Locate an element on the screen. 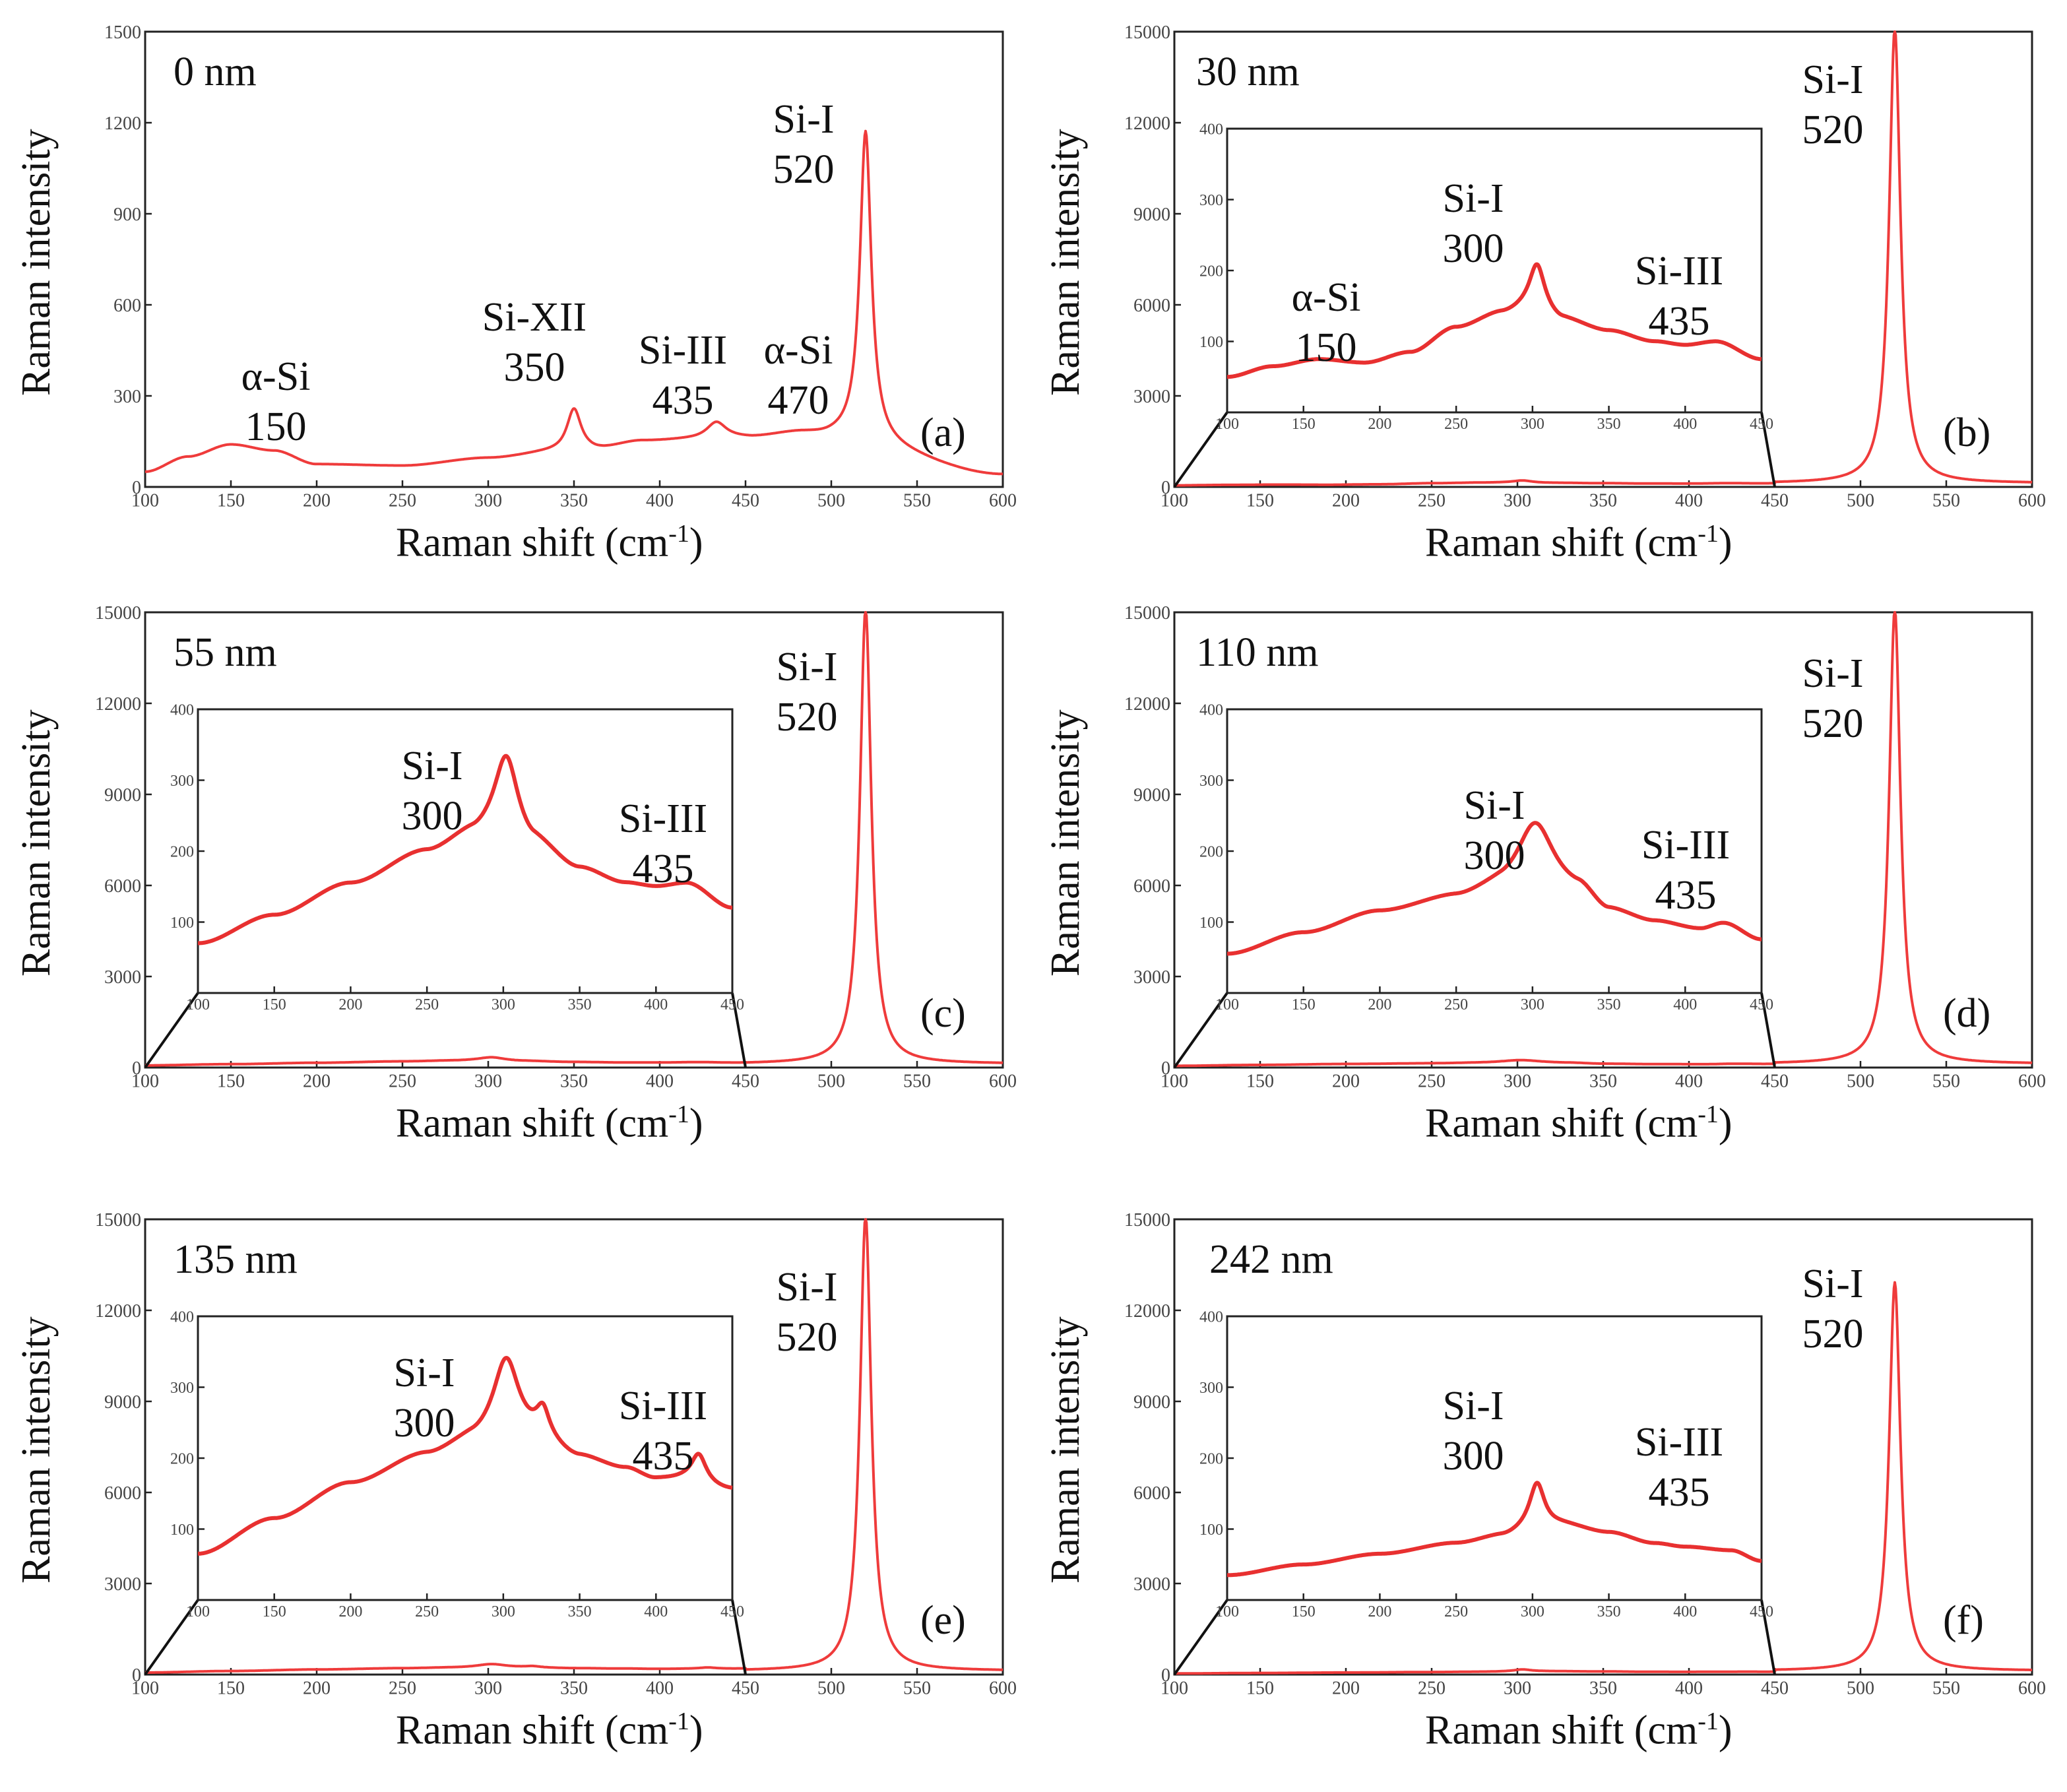  inset-c-x-tick-label: 300 is located at coordinates (504, 1004).